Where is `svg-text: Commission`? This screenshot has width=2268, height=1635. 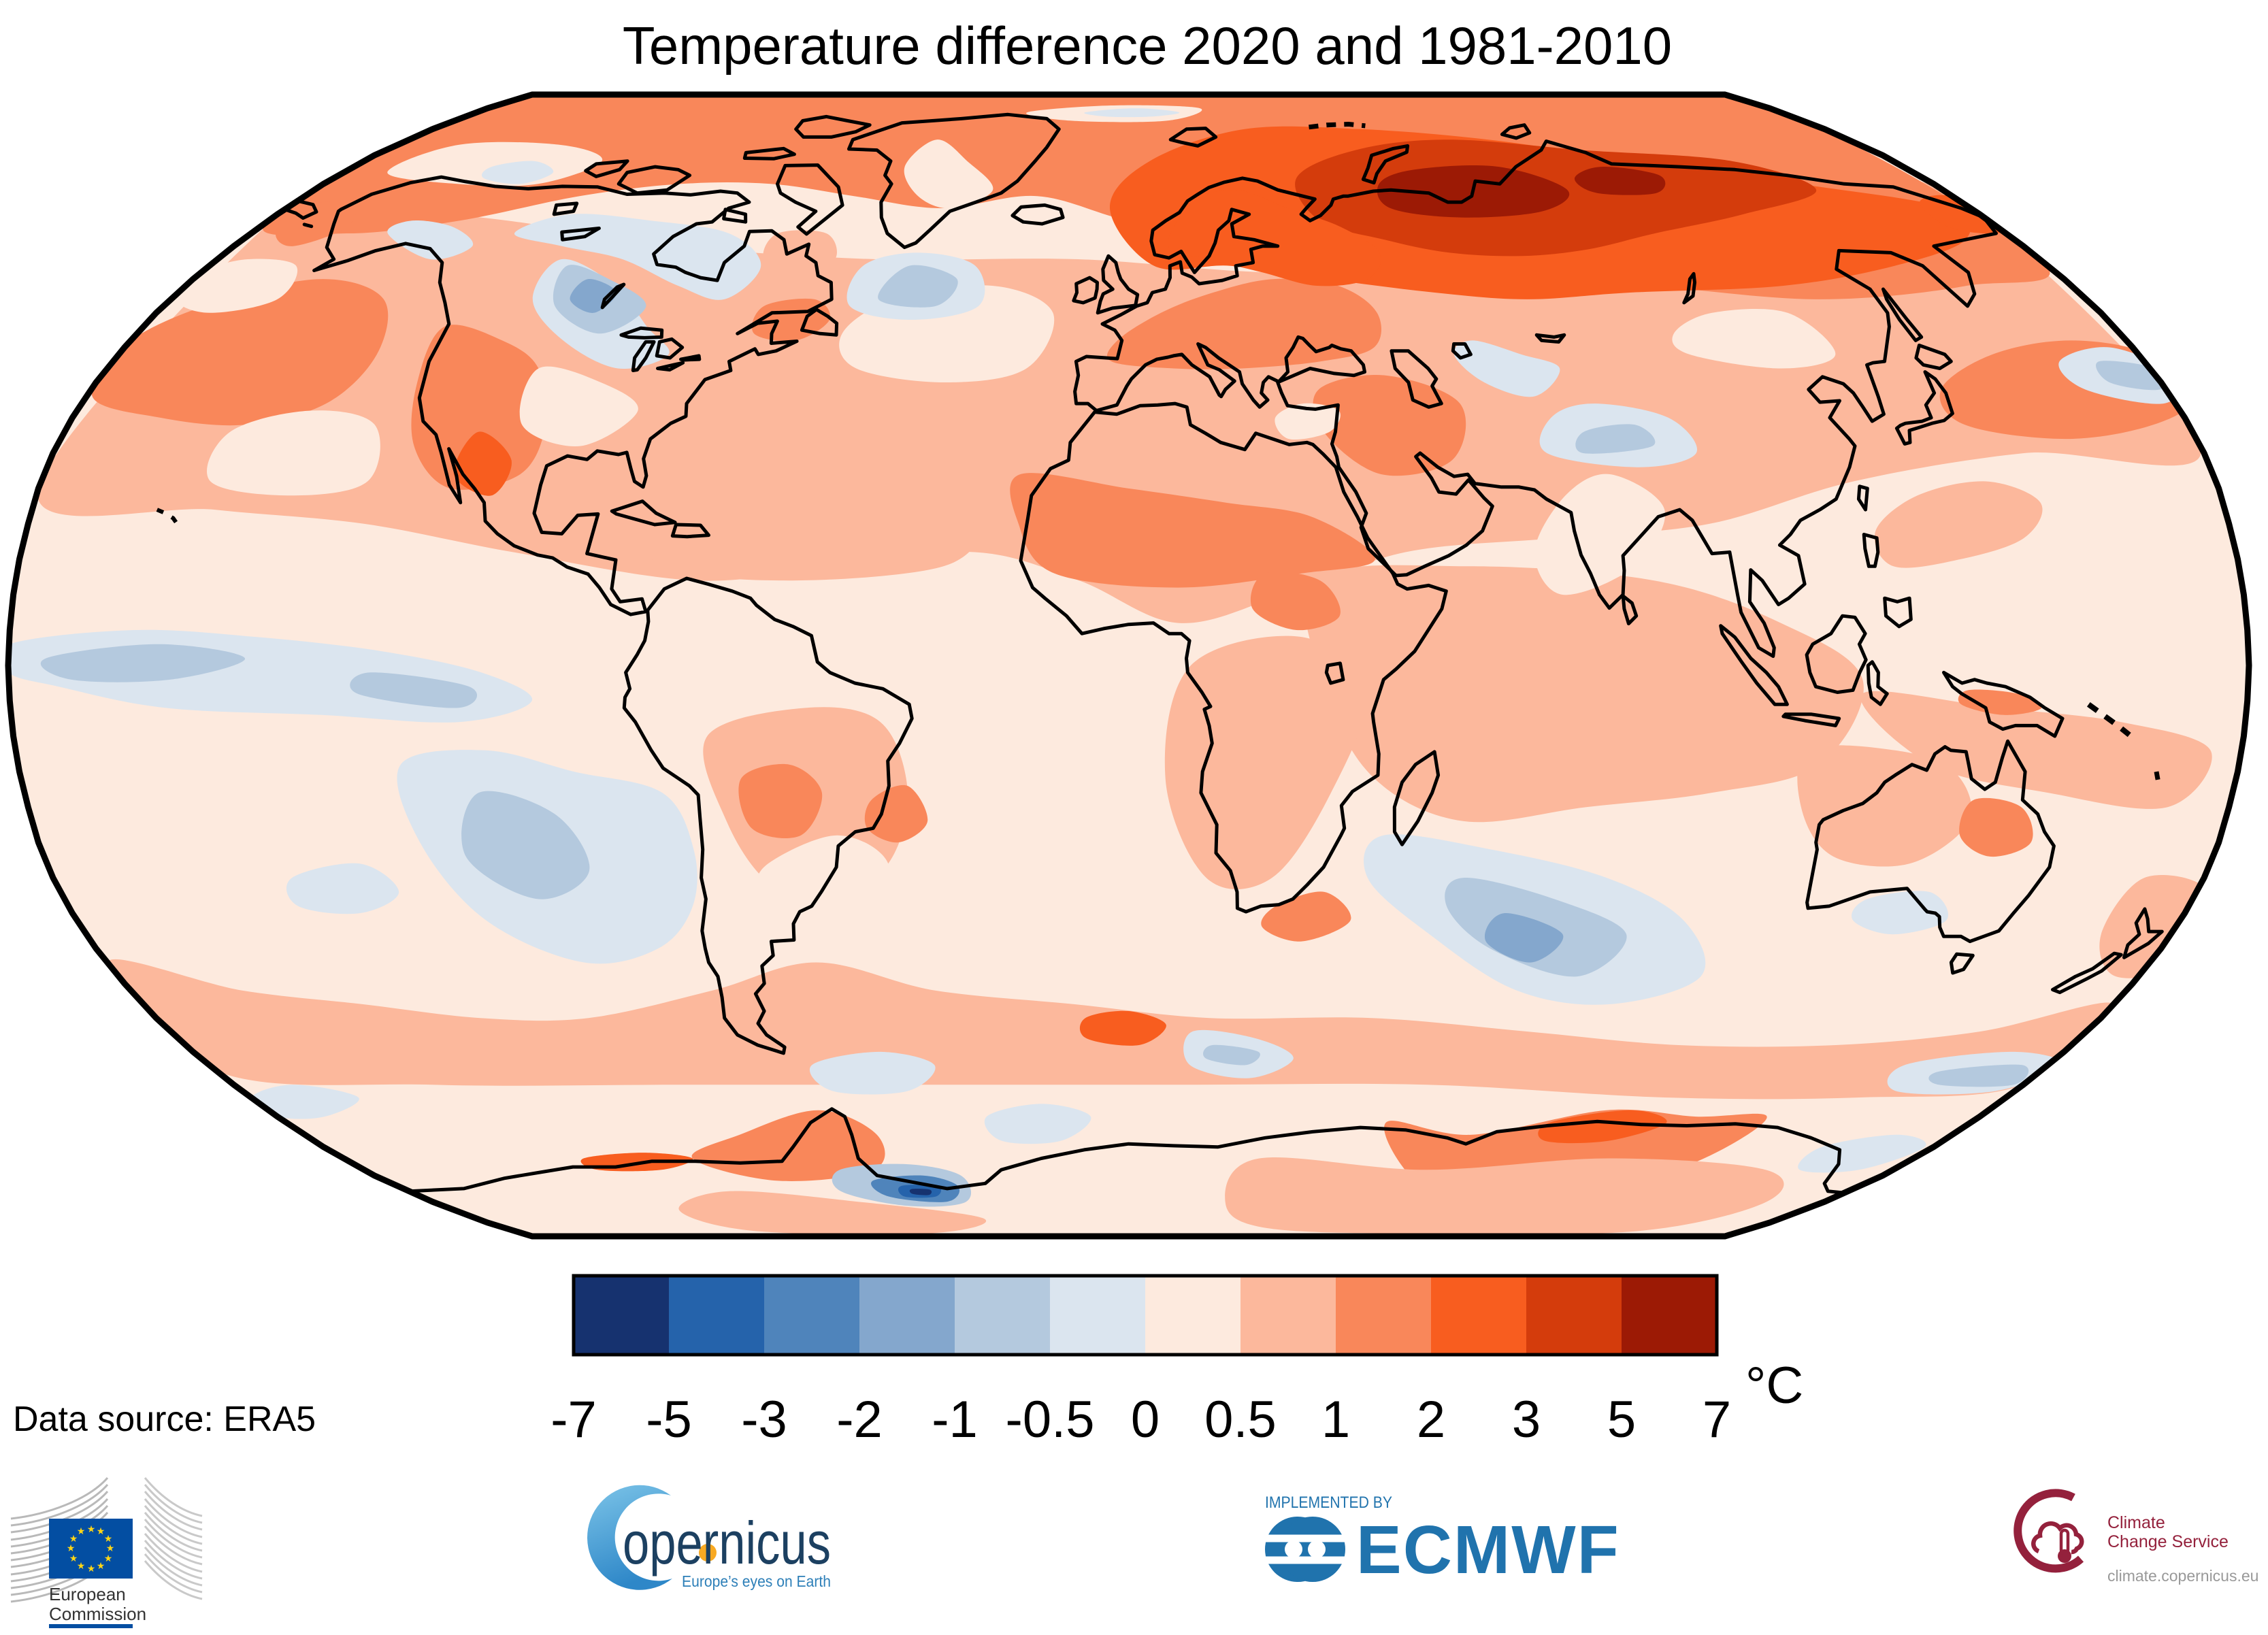
svg-text: Commission is located at coordinates (97, 1614).